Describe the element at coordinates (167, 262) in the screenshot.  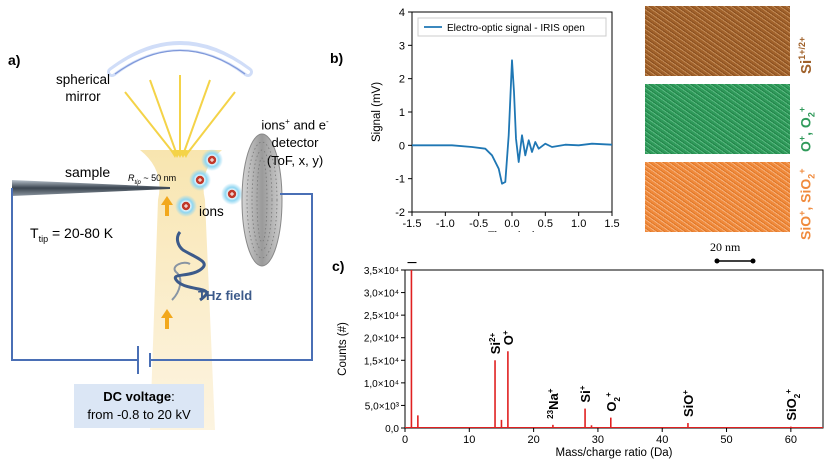
I see `field-arrows` at that location.